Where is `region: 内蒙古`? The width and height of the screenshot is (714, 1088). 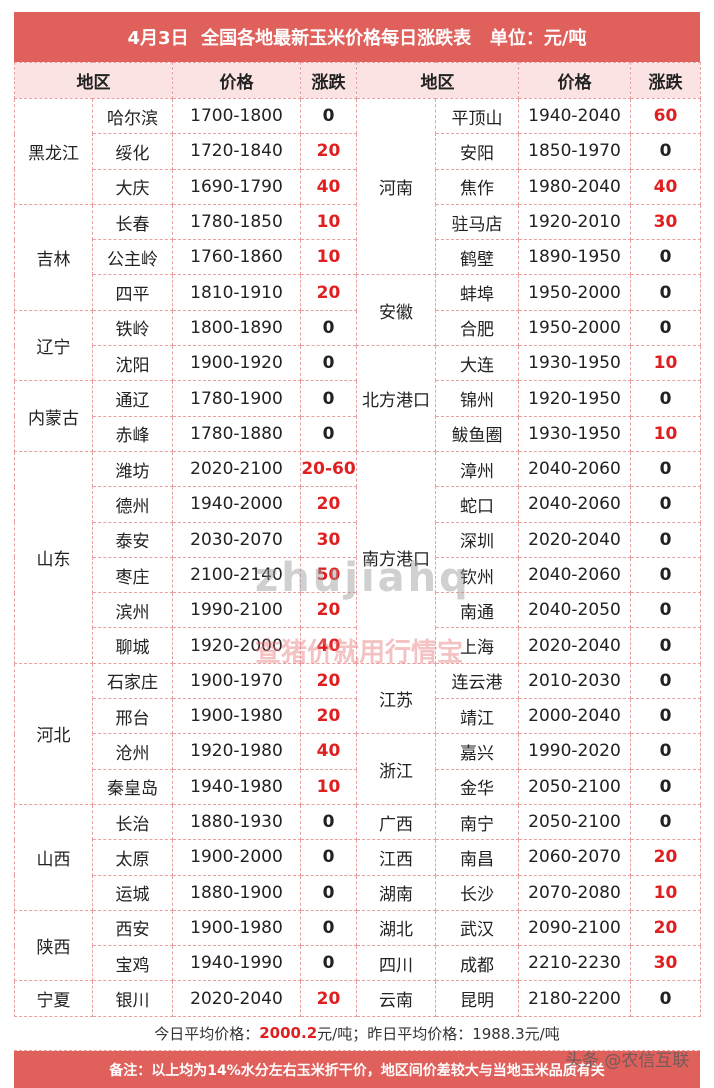 region: 内蒙古 is located at coordinates (53, 416).